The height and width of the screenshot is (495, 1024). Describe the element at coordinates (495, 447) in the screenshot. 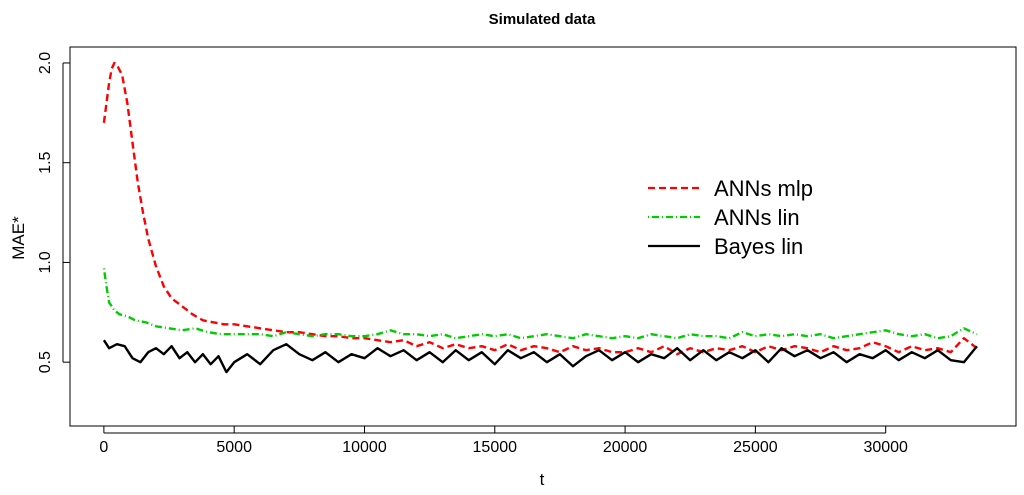

I see `x-tick-label: 15000` at that location.